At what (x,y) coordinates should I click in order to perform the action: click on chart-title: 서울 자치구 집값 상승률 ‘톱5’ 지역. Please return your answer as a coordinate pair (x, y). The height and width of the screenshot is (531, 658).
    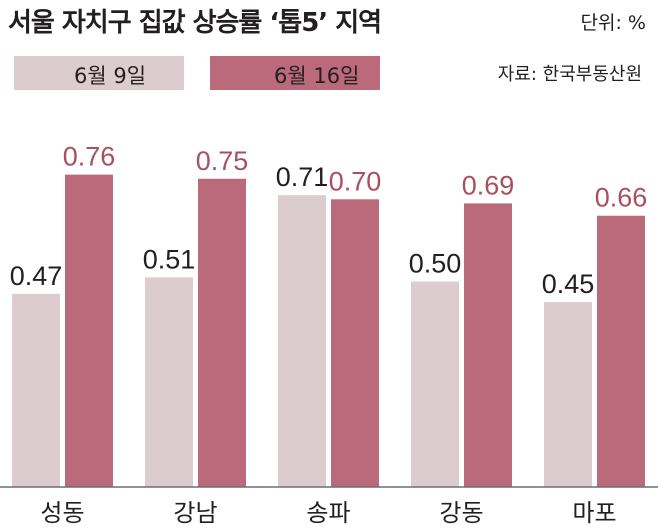
    Looking at the image, I should click on (195, 23).